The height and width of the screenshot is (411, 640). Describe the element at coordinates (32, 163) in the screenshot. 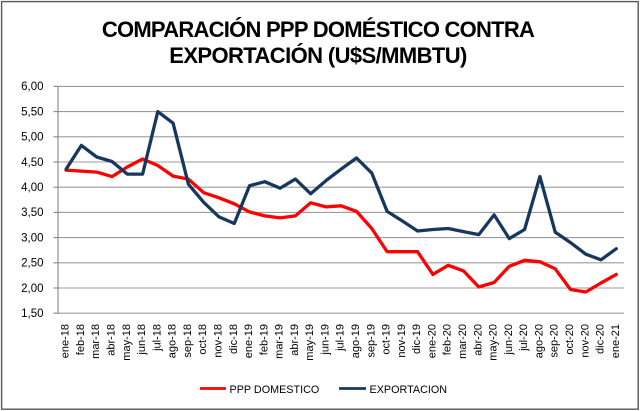

I see `svg-text: 4,50` at that location.